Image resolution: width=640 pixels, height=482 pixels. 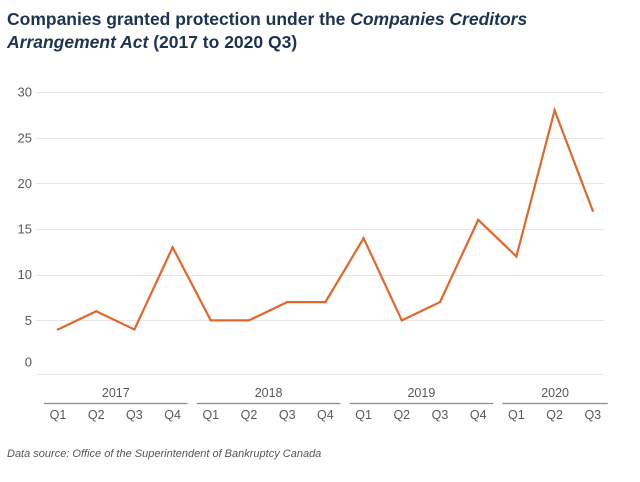 I want to click on y-tick-label: 5, so click(x=28, y=320).